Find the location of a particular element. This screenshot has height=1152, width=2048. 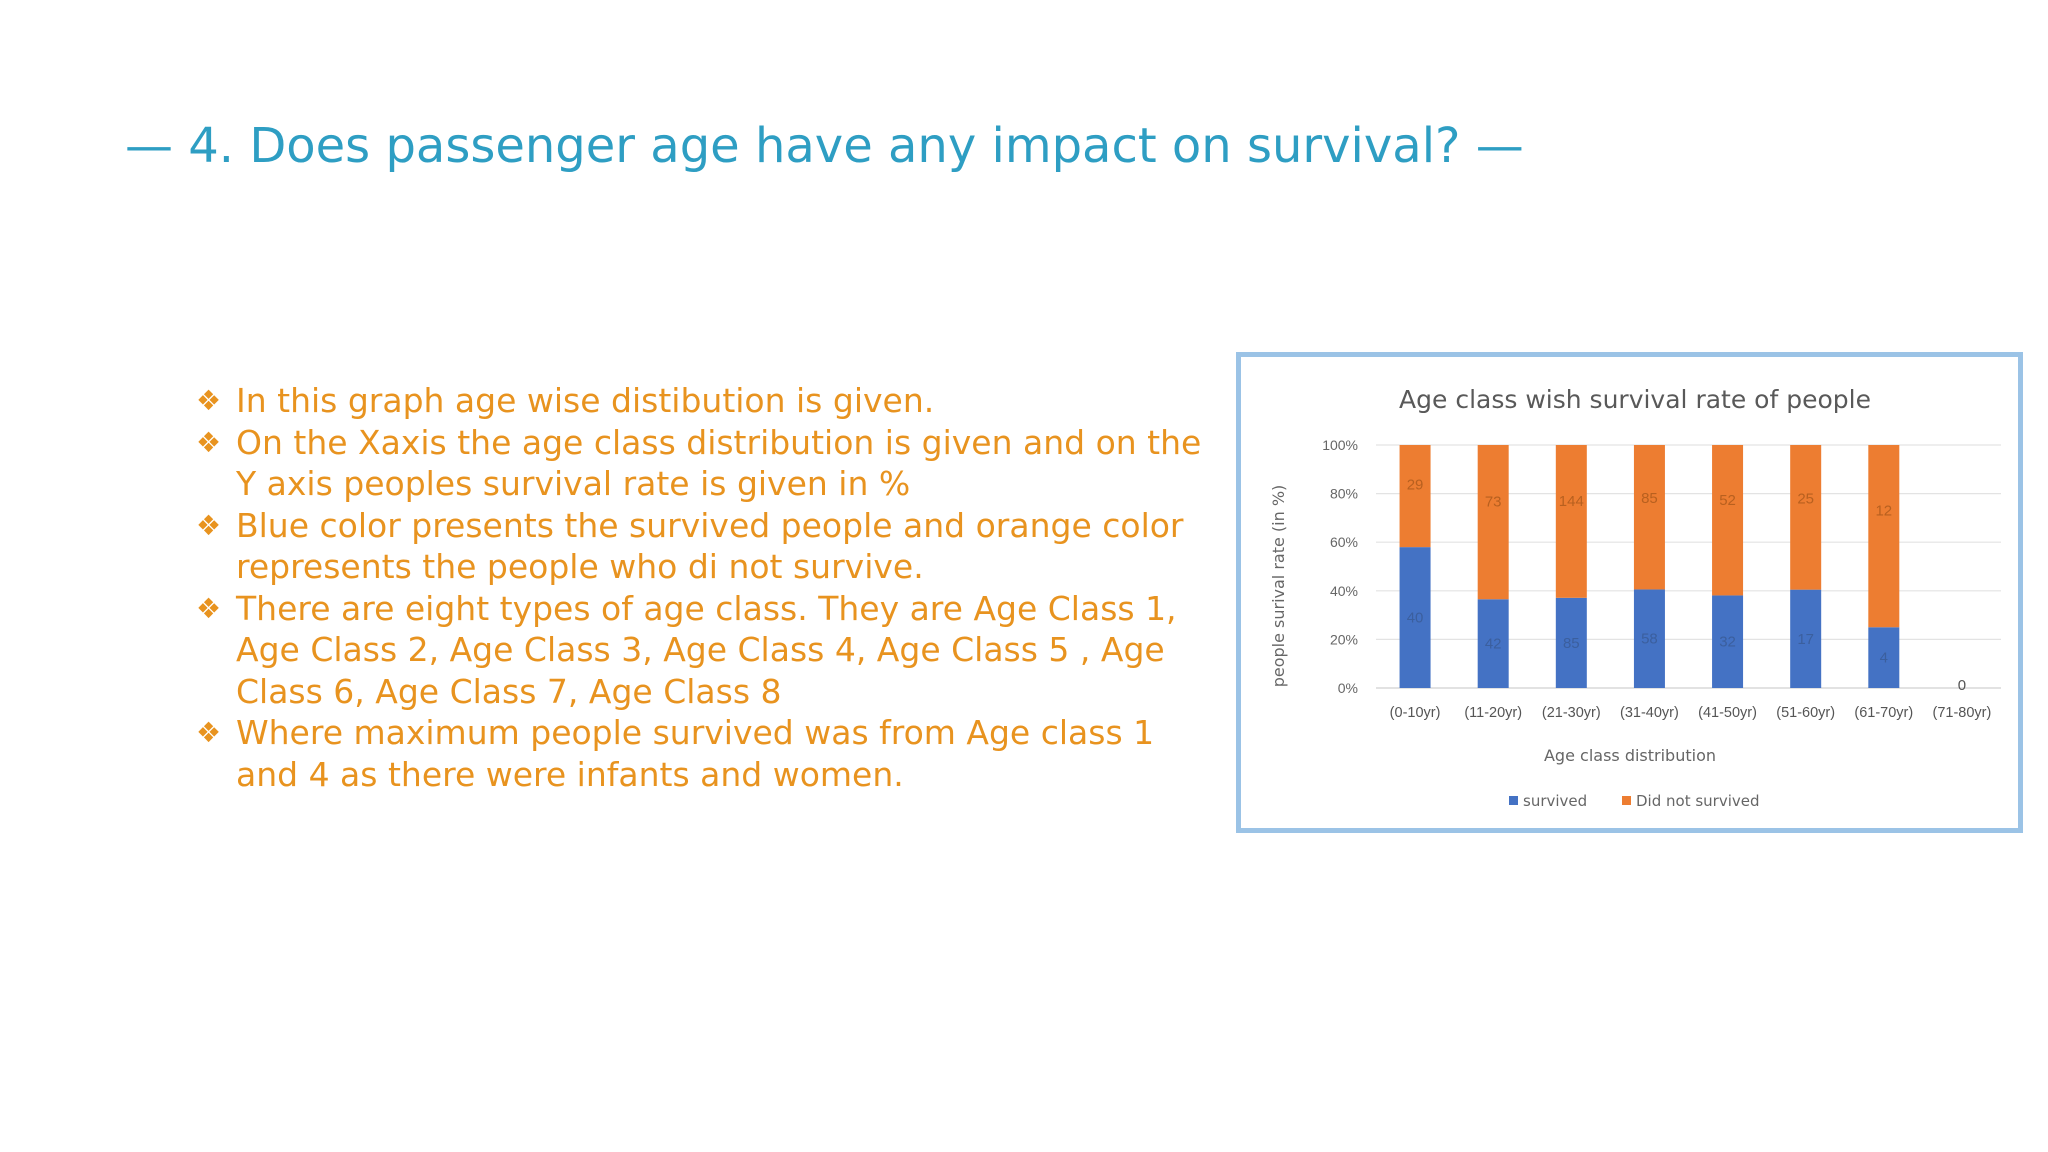

chart-legend: survived Did not survived is located at coordinates (1634, 801).